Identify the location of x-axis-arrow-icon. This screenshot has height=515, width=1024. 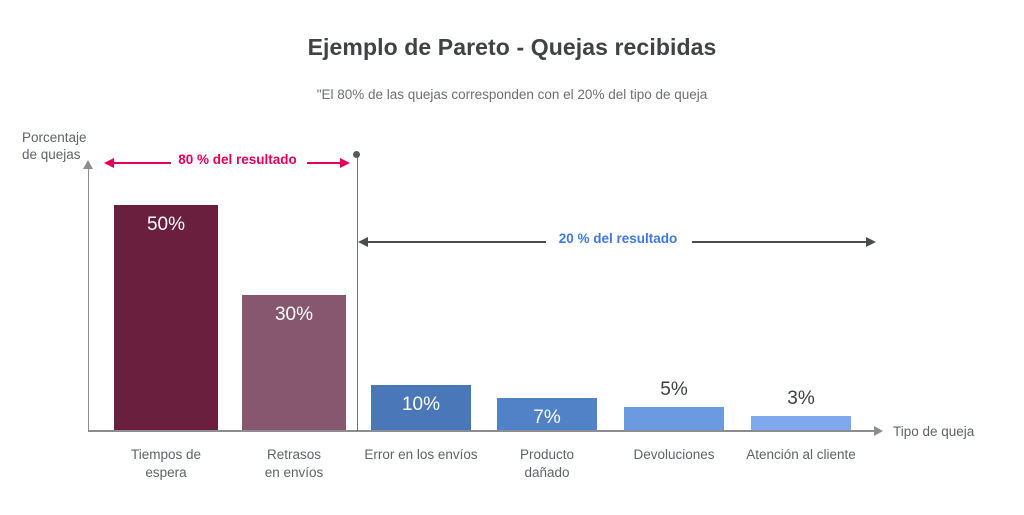
(878, 431).